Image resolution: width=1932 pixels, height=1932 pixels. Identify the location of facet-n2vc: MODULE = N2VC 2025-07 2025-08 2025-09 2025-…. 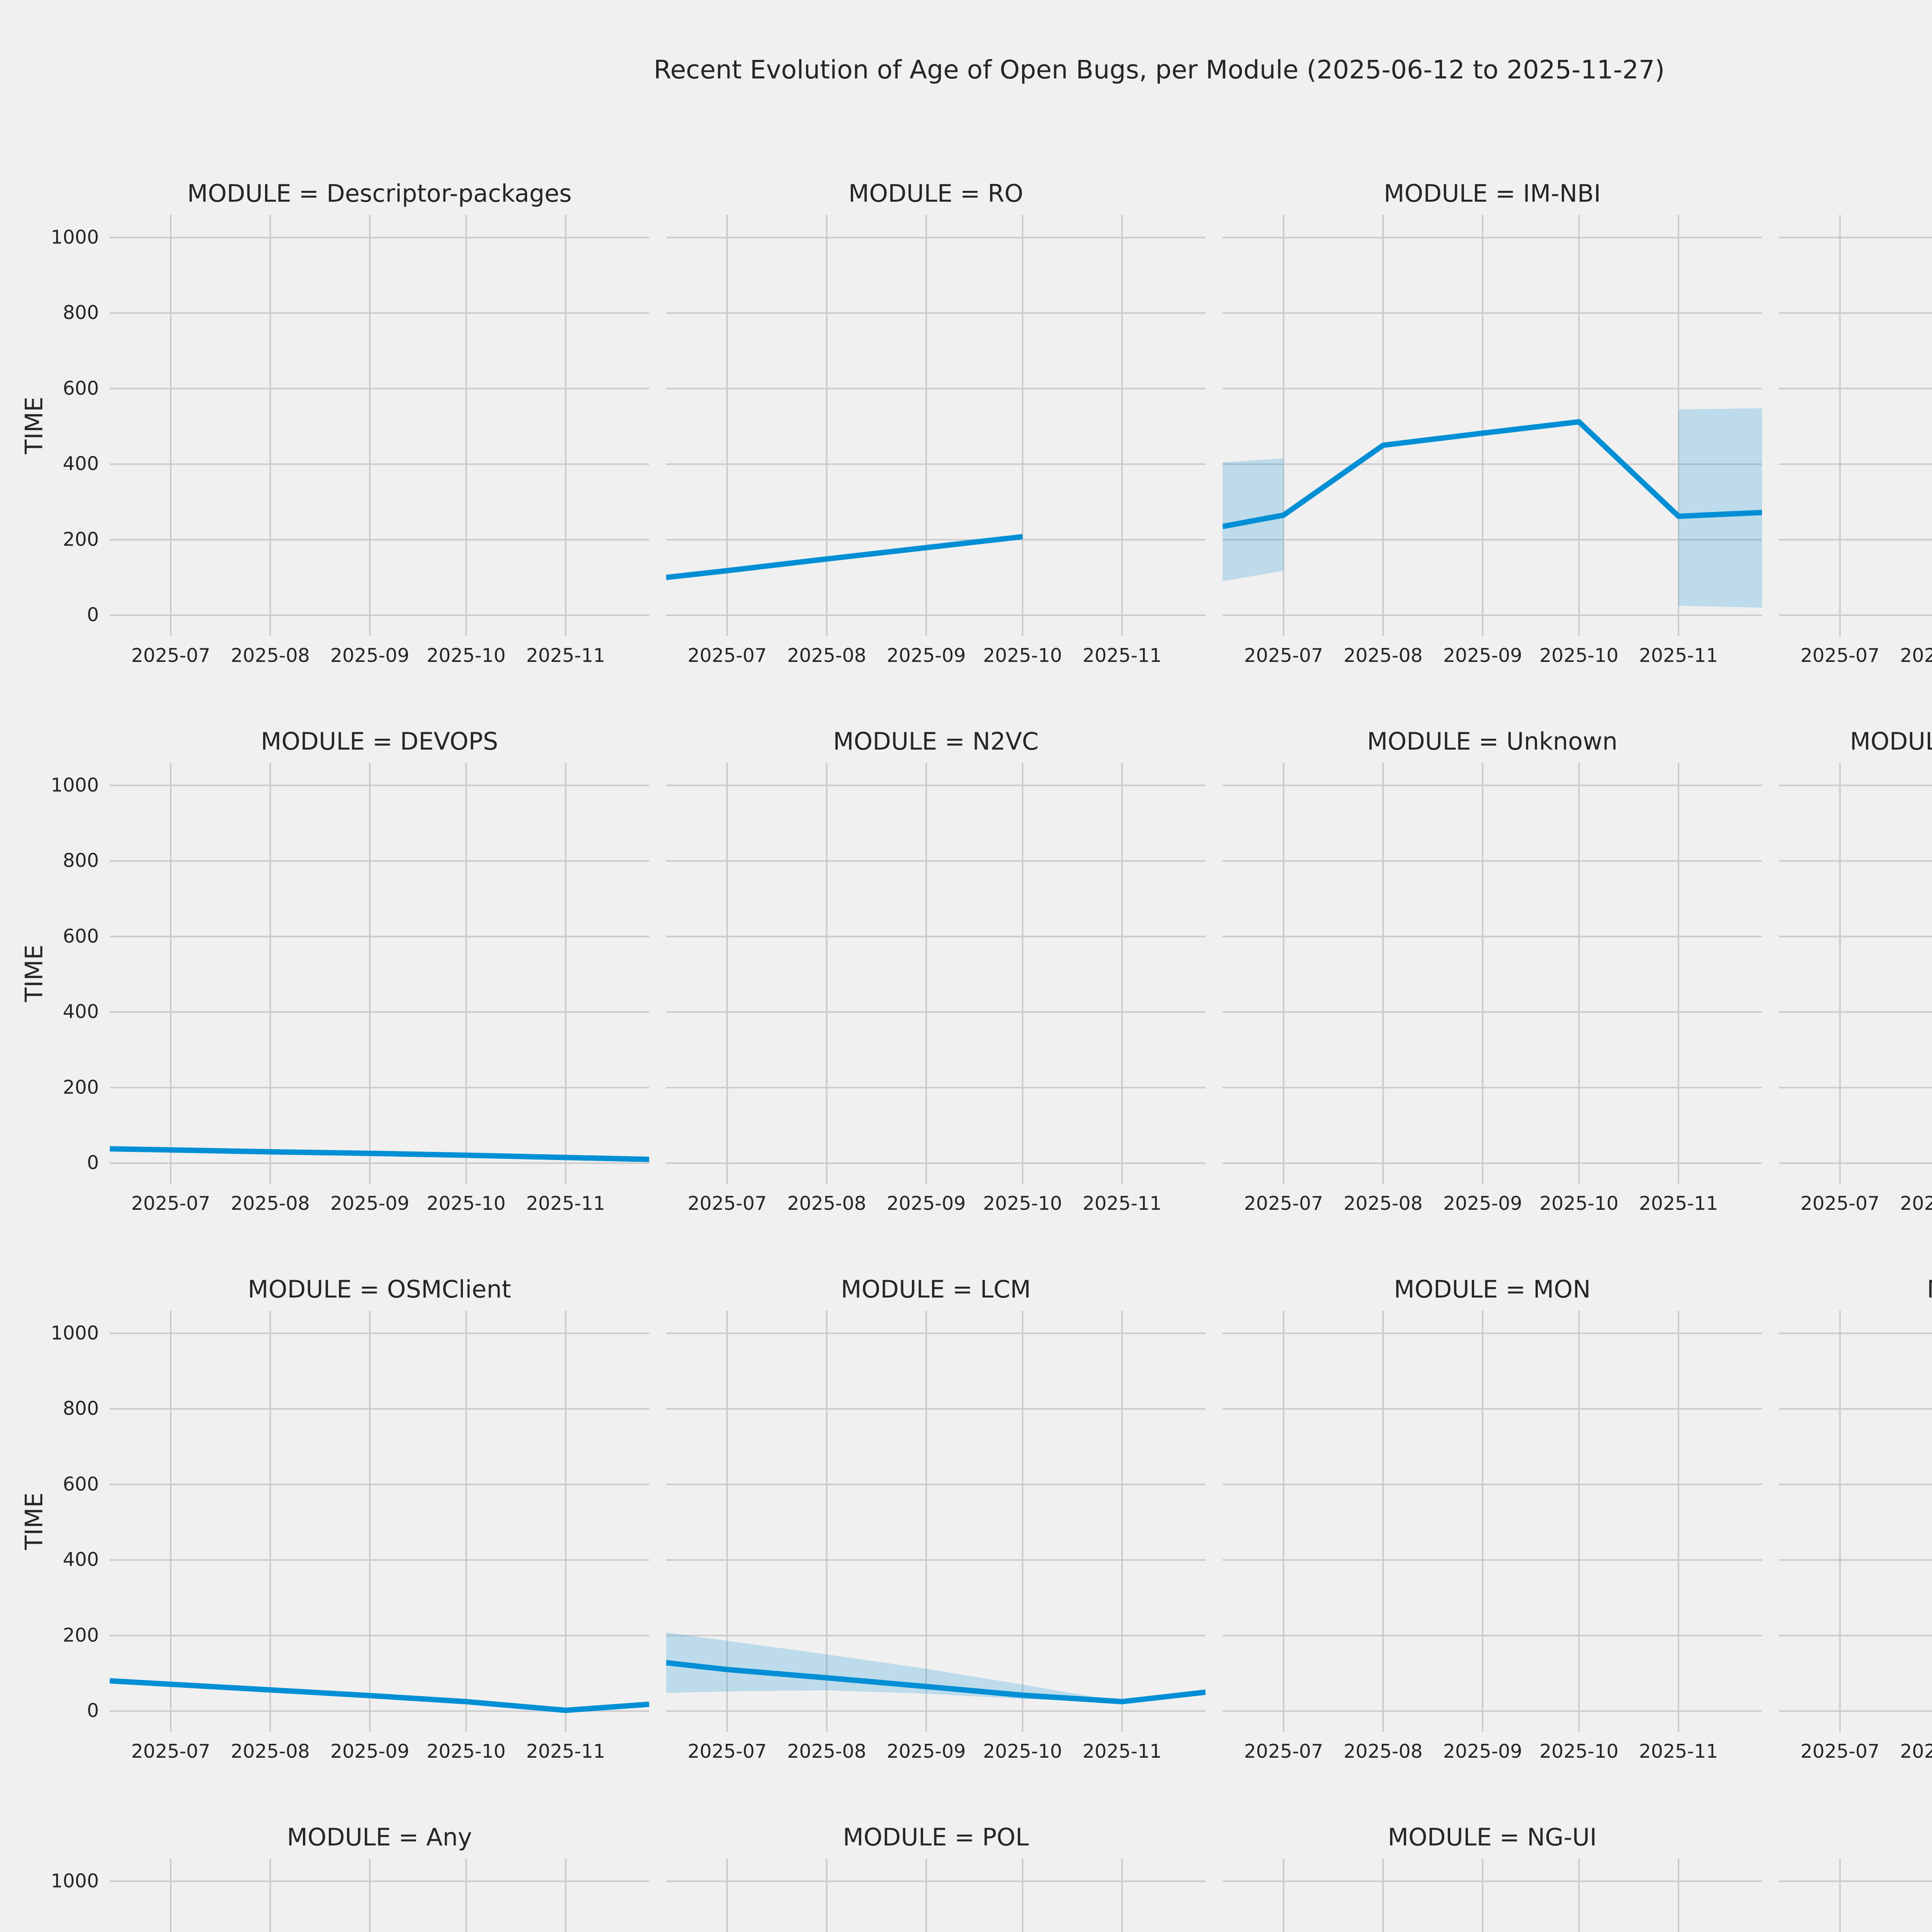
(936, 993).